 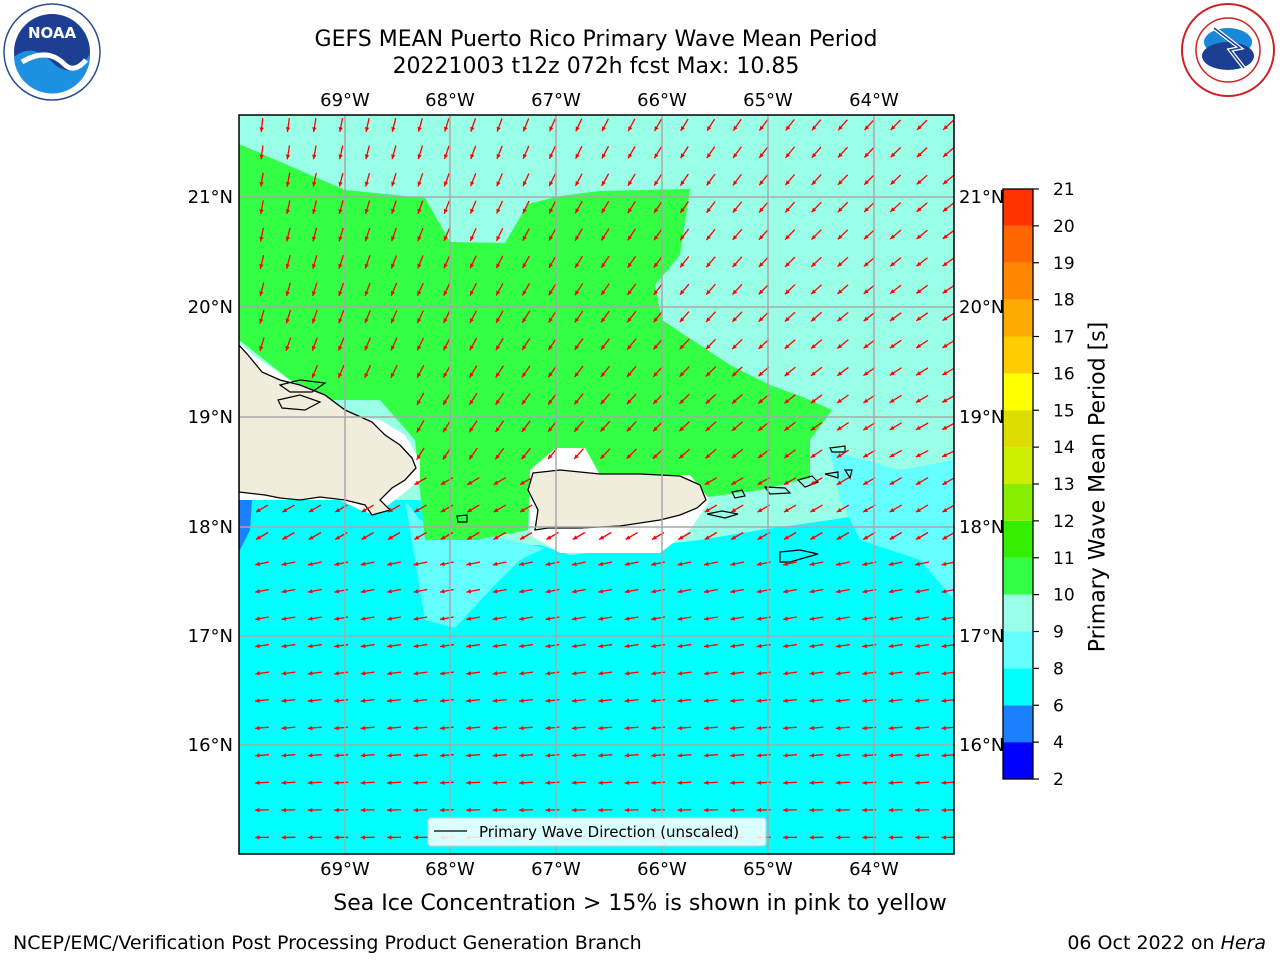 I want to click on colorbar-tick-label: 16, so click(x=1064, y=374).